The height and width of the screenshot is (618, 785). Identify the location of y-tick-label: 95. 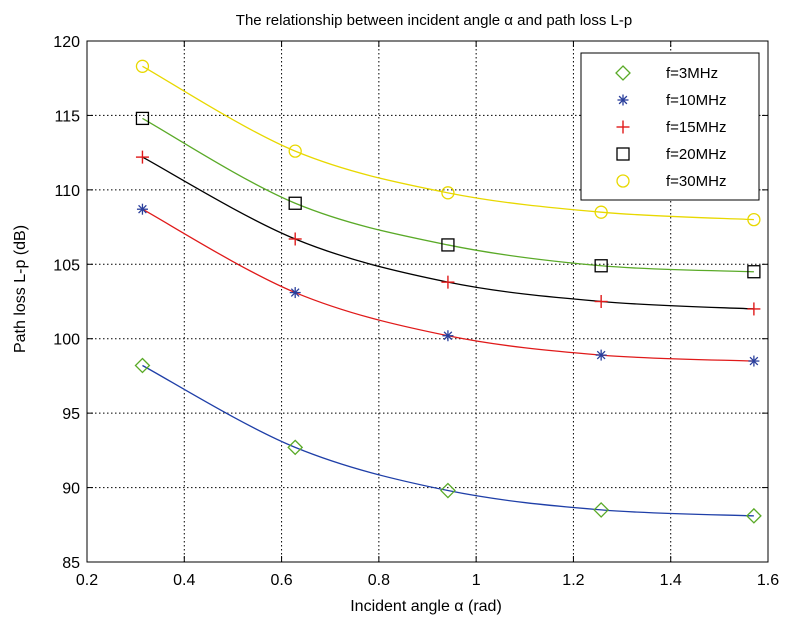
(71, 414).